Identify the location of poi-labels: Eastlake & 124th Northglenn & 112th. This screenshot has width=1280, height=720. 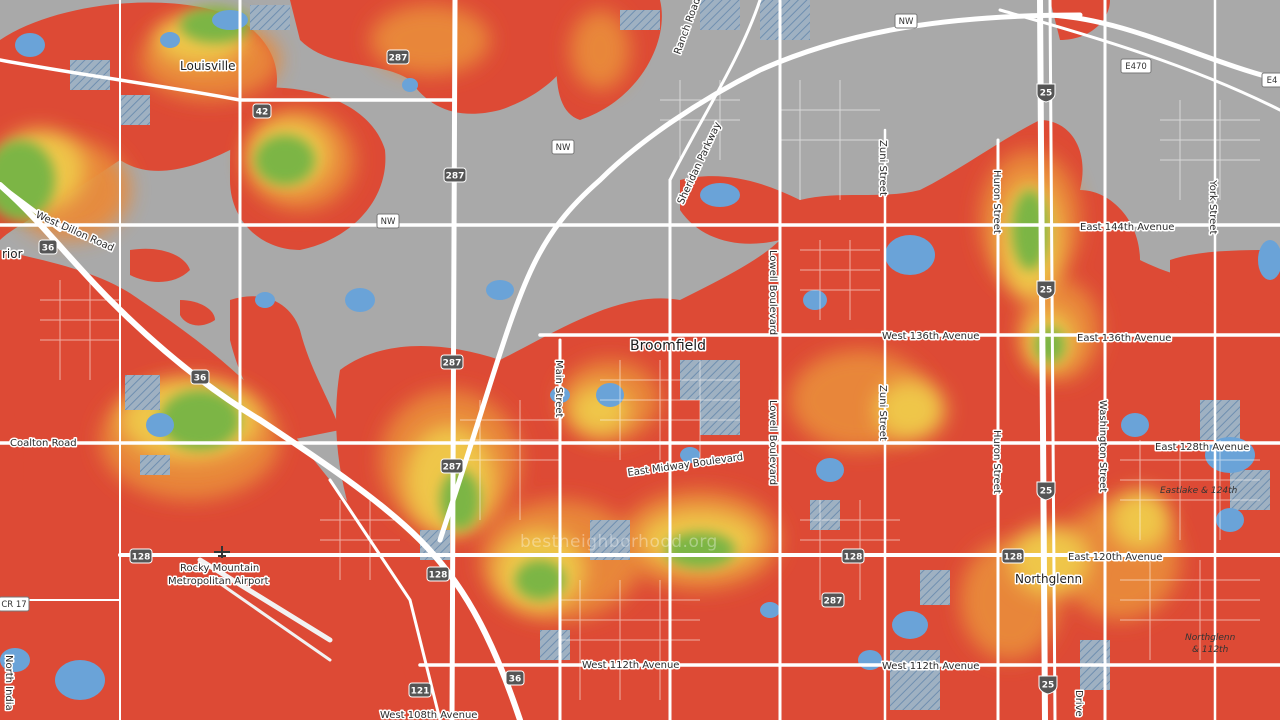
(1199, 570).